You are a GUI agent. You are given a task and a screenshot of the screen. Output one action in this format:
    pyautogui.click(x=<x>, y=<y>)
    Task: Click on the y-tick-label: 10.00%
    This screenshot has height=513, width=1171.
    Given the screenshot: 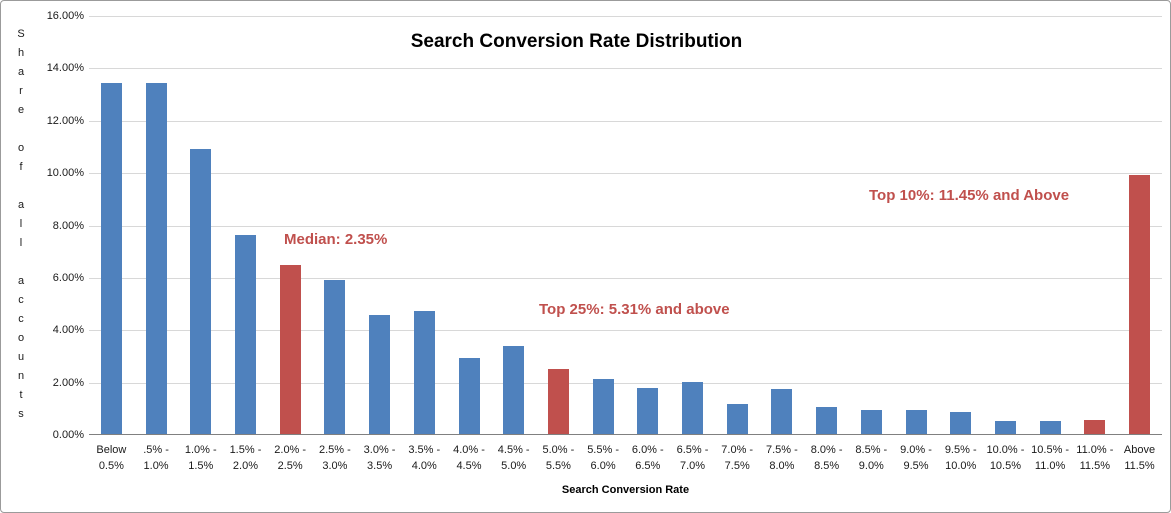 What is the action you would take?
    pyautogui.click(x=65, y=173)
    